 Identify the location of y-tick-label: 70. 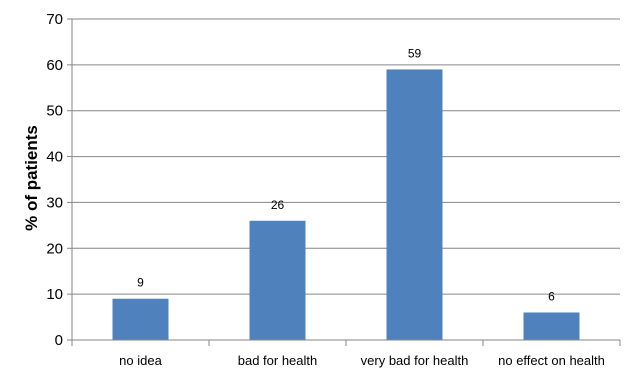
(54, 19).